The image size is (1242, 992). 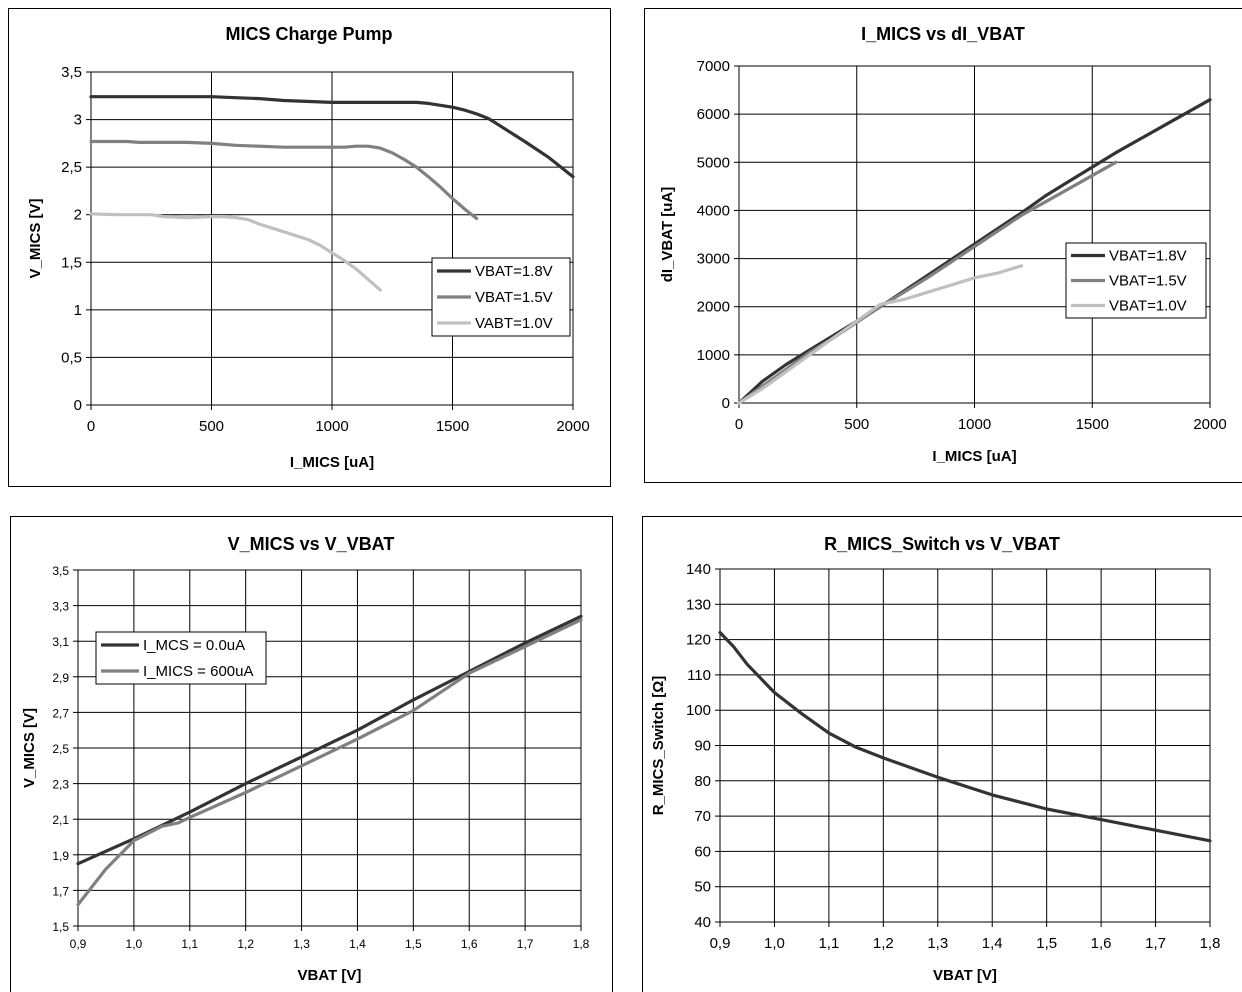 I want to click on legend-label: VABT=1.0V, so click(x=514, y=323).